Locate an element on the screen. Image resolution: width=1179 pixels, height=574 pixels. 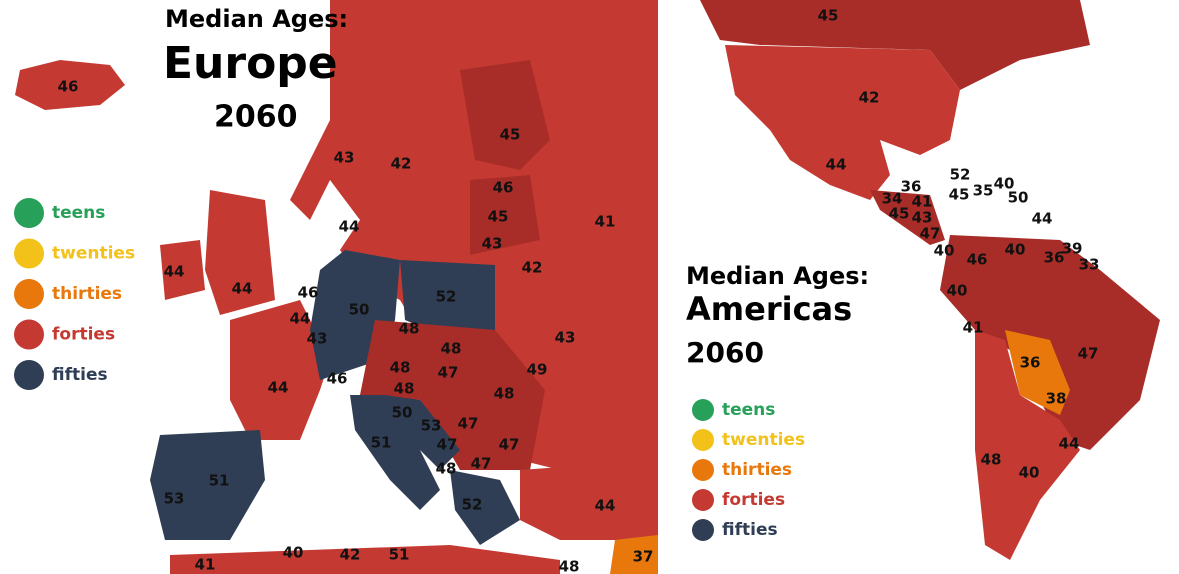
iberia is located at coordinates (207, 485).